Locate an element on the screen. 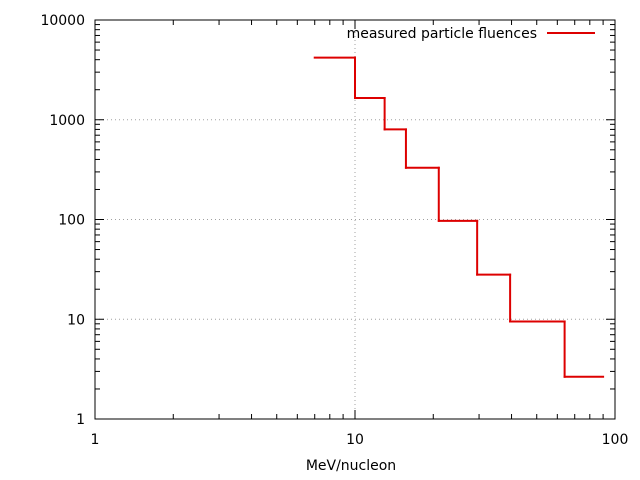 This screenshot has height=480, width=640. y-tick-label: 10 is located at coordinates (76, 320).